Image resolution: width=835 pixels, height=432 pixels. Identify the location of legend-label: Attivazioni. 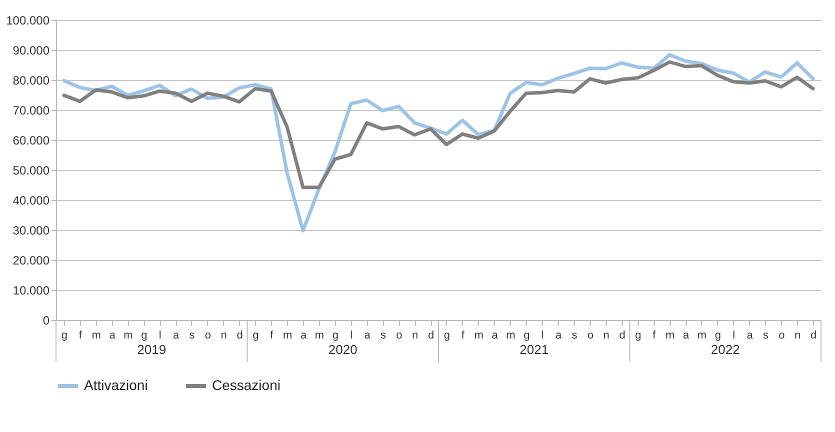
(116, 385).